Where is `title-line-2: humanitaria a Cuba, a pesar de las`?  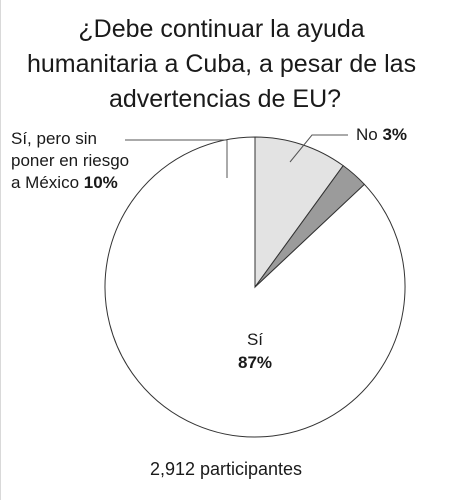 title-line-2: humanitaria a Cuba, a pesar de las is located at coordinates (221, 64).